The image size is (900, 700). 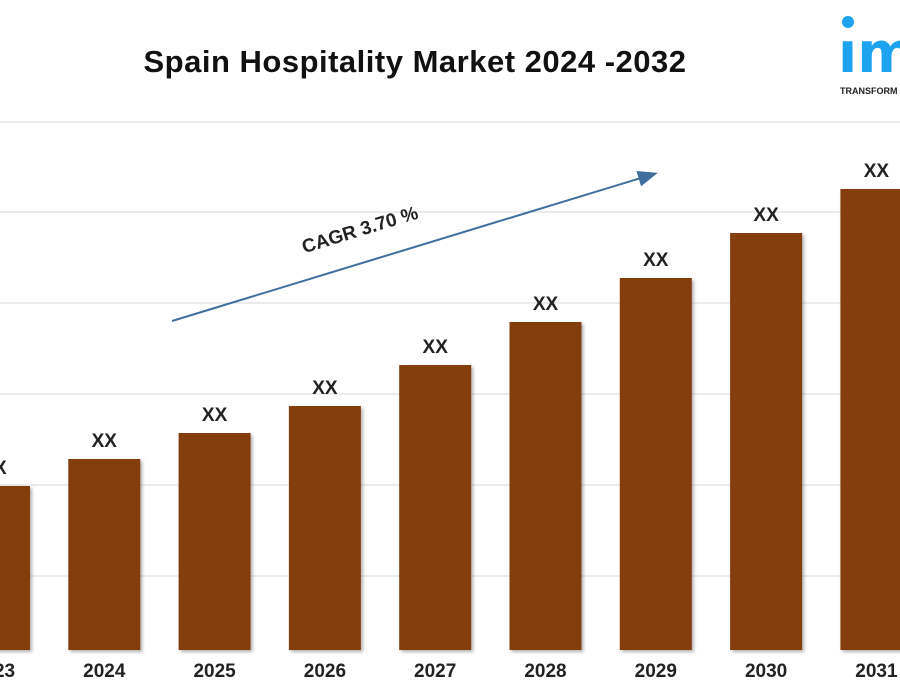 I want to click on x-tick-label: 2029, so click(x=656, y=671).